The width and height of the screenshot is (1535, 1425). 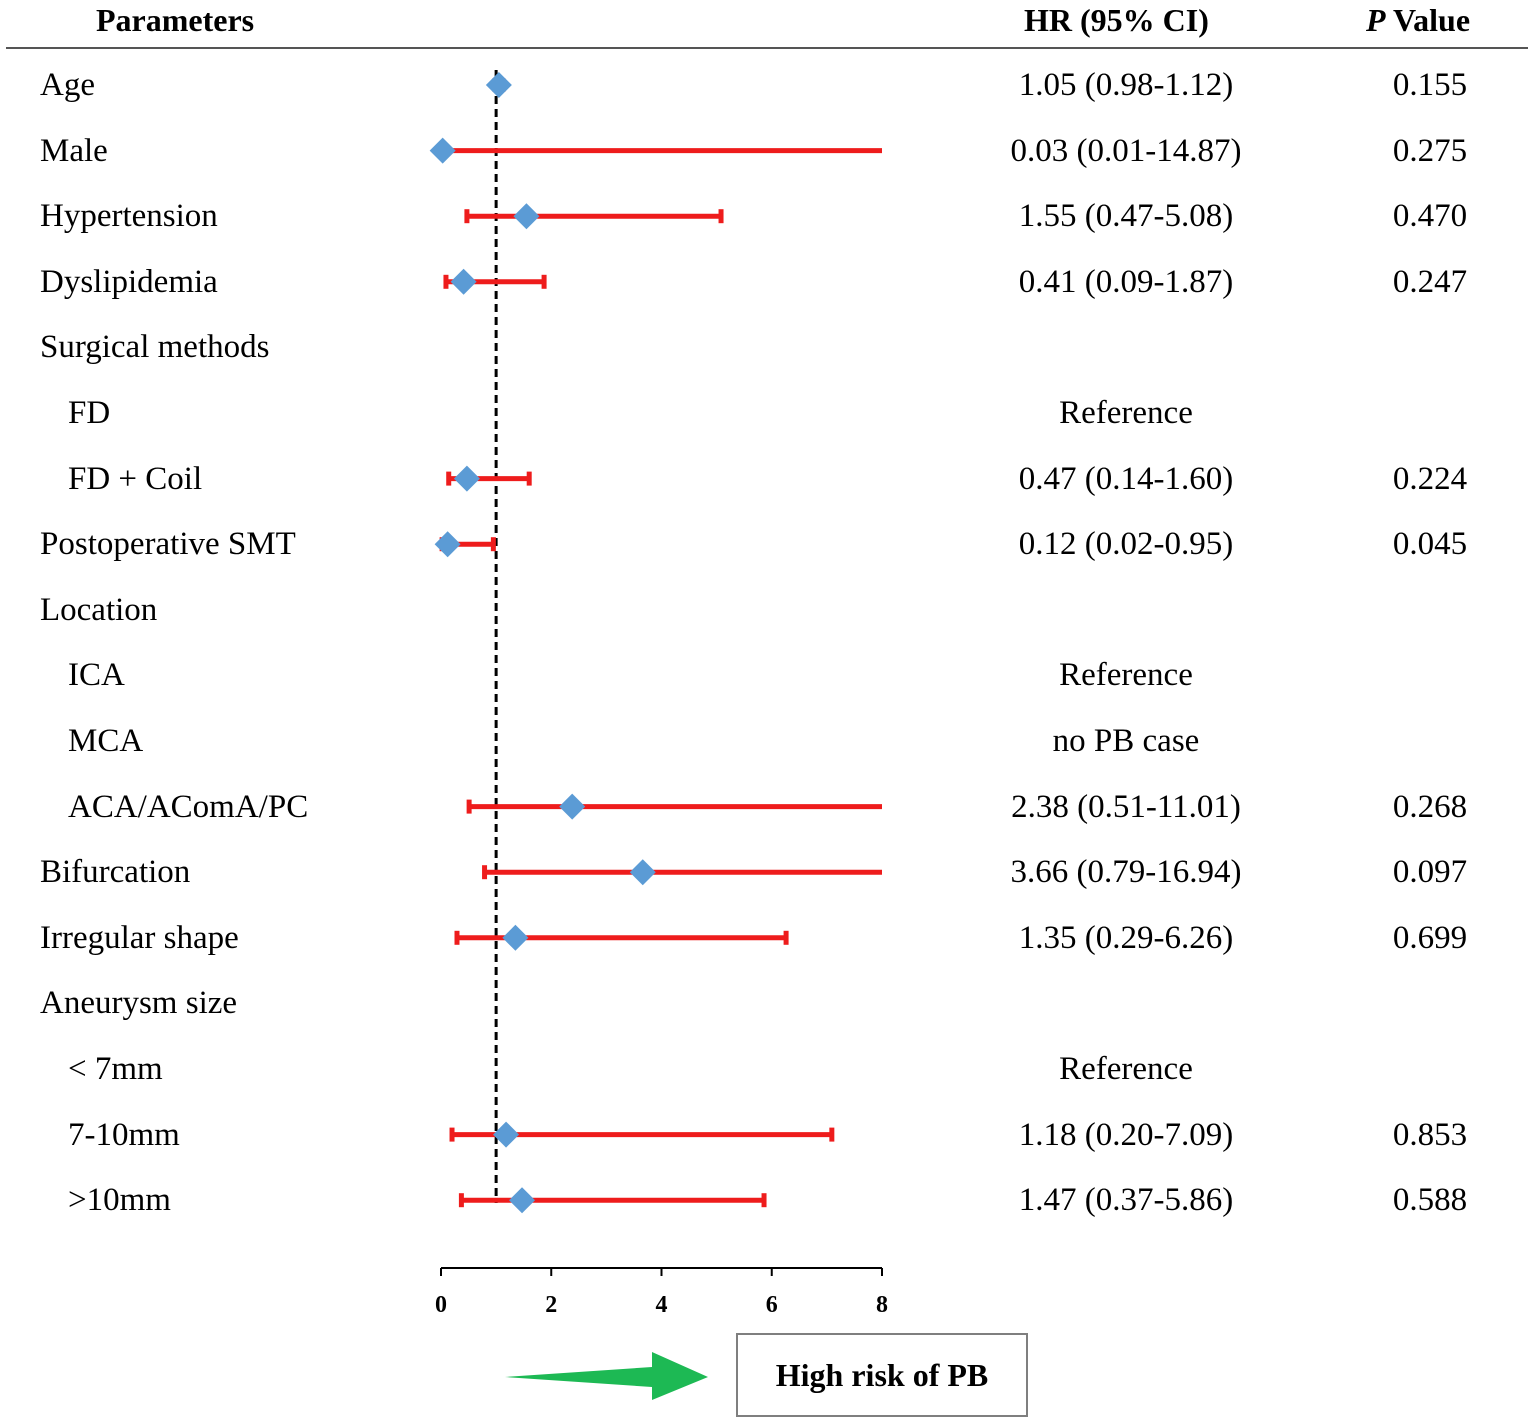 I want to click on row-hr-ci: 1.47 (0.37-5.86), so click(x=1126, y=1200).